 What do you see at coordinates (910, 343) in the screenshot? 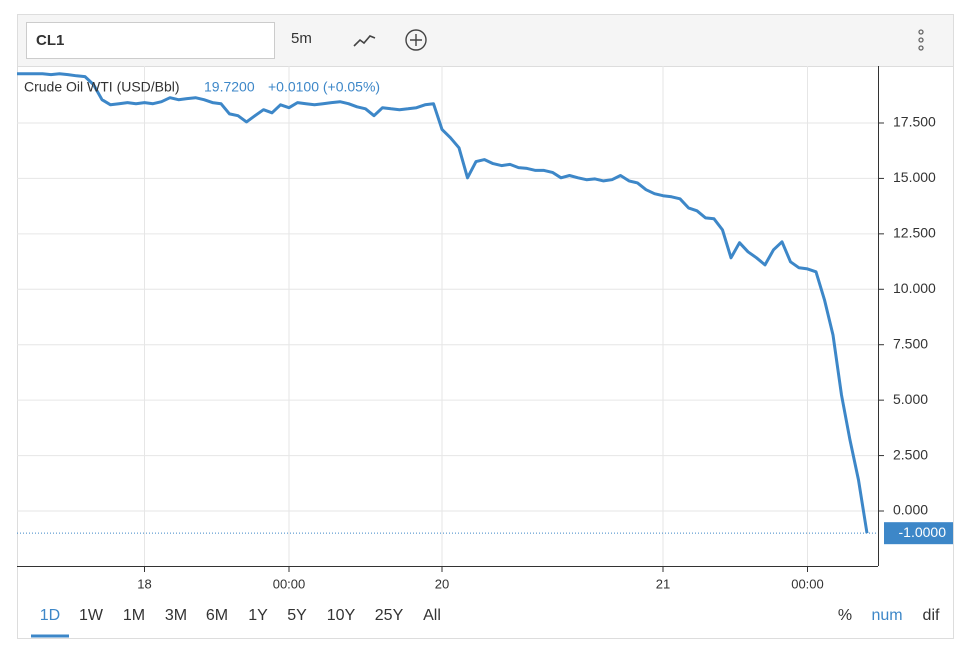
I see `y-tick-label: 7.500` at bounding box center [910, 343].